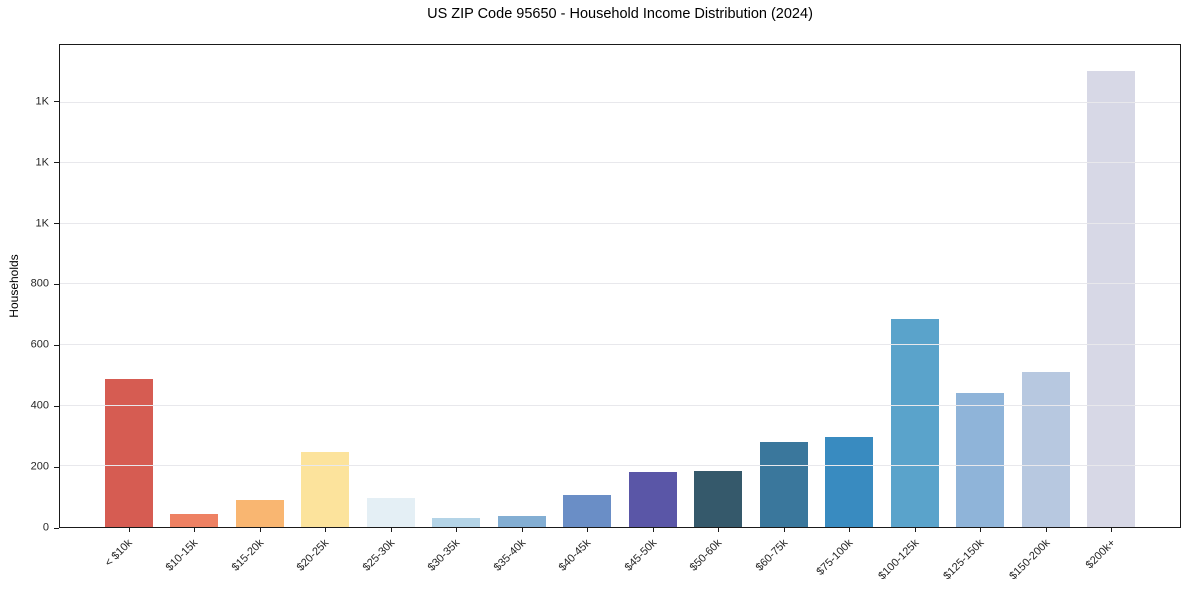 This screenshot has height=590, width=1189. I want to click on bar-slot: $20-25k, so click(326, 309).